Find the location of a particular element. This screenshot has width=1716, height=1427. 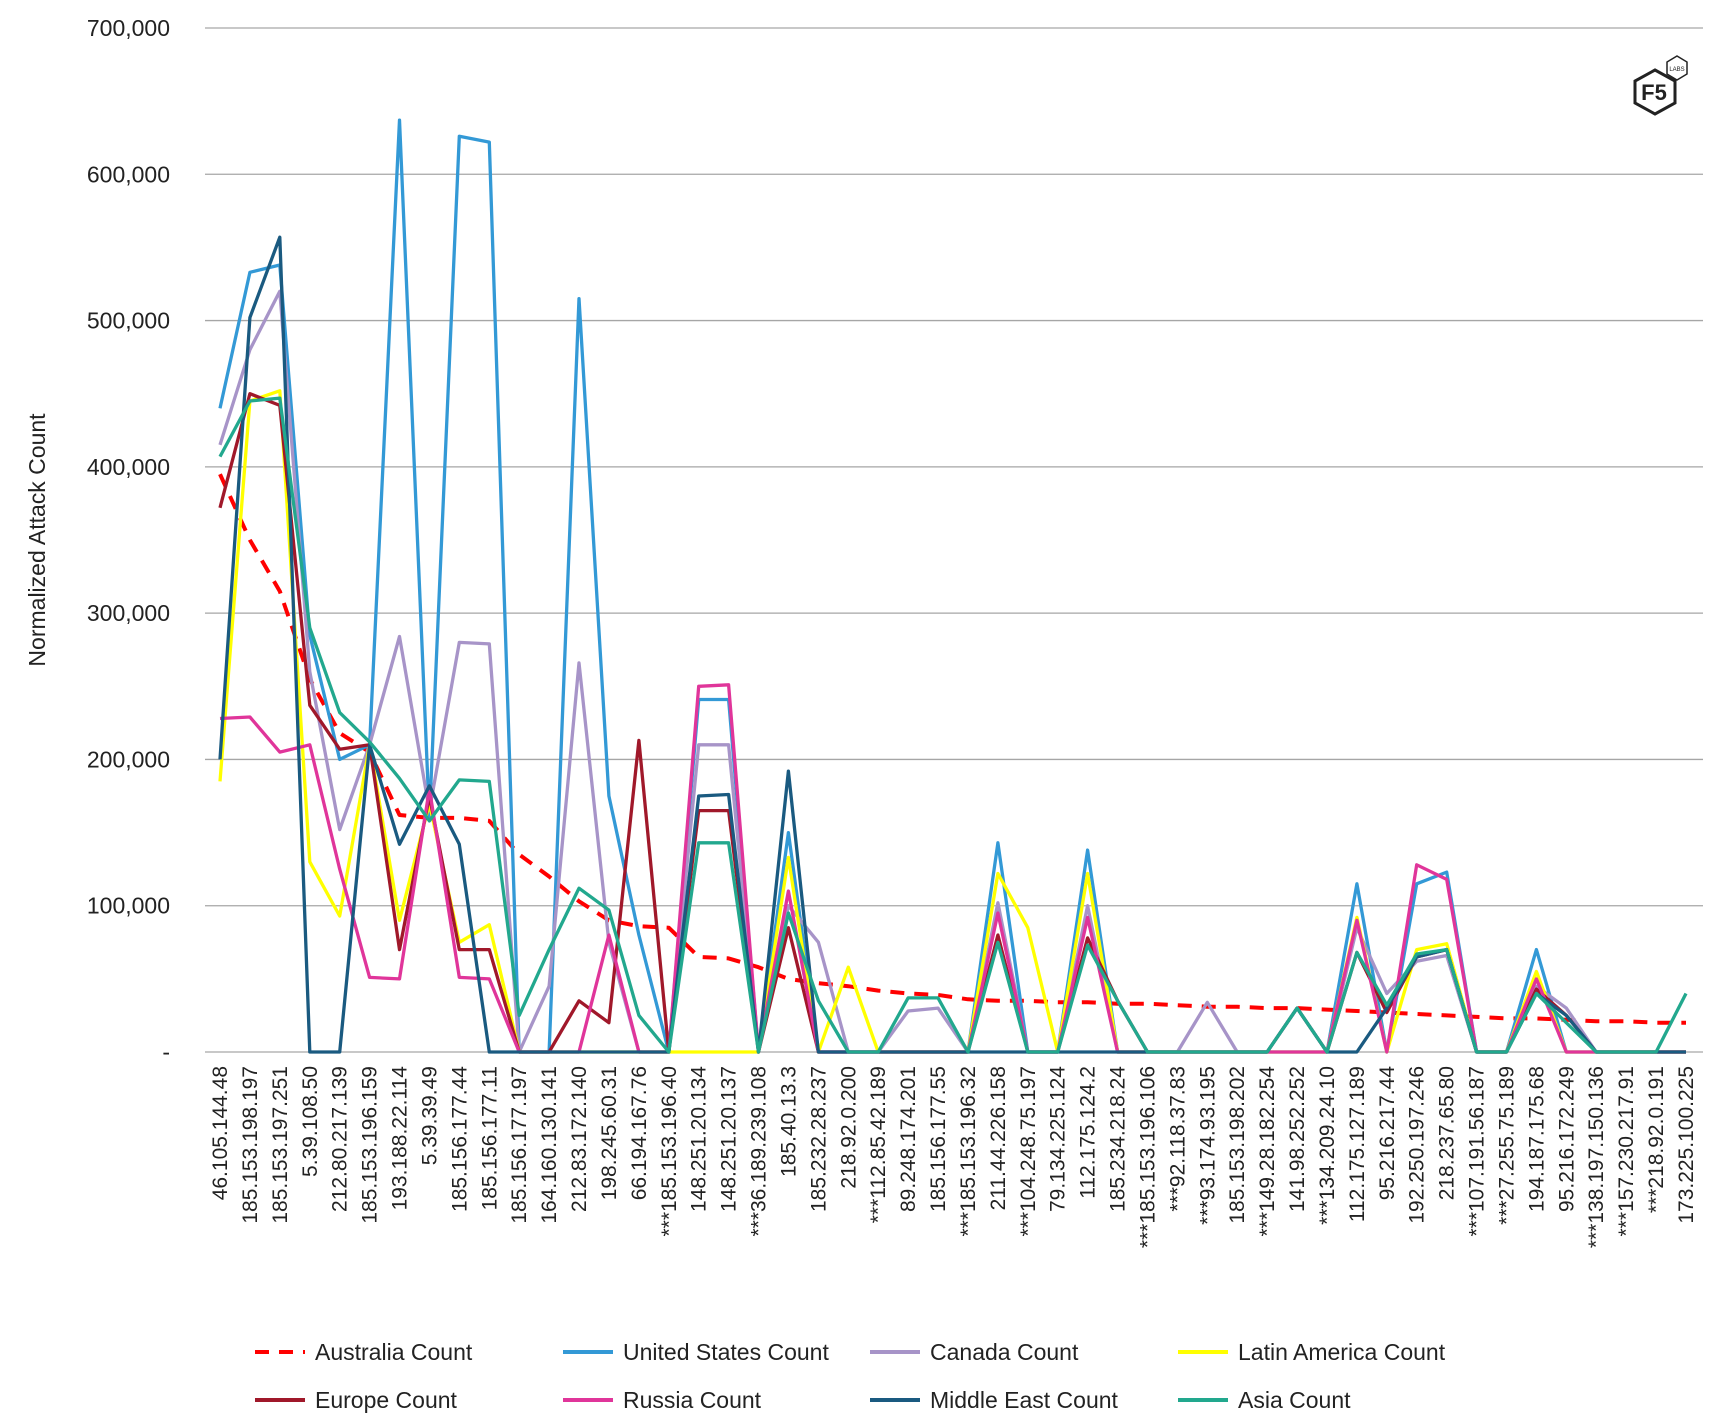

x-tick-label: ***92.118.37.83 is located at coordinates (1177, 1139).